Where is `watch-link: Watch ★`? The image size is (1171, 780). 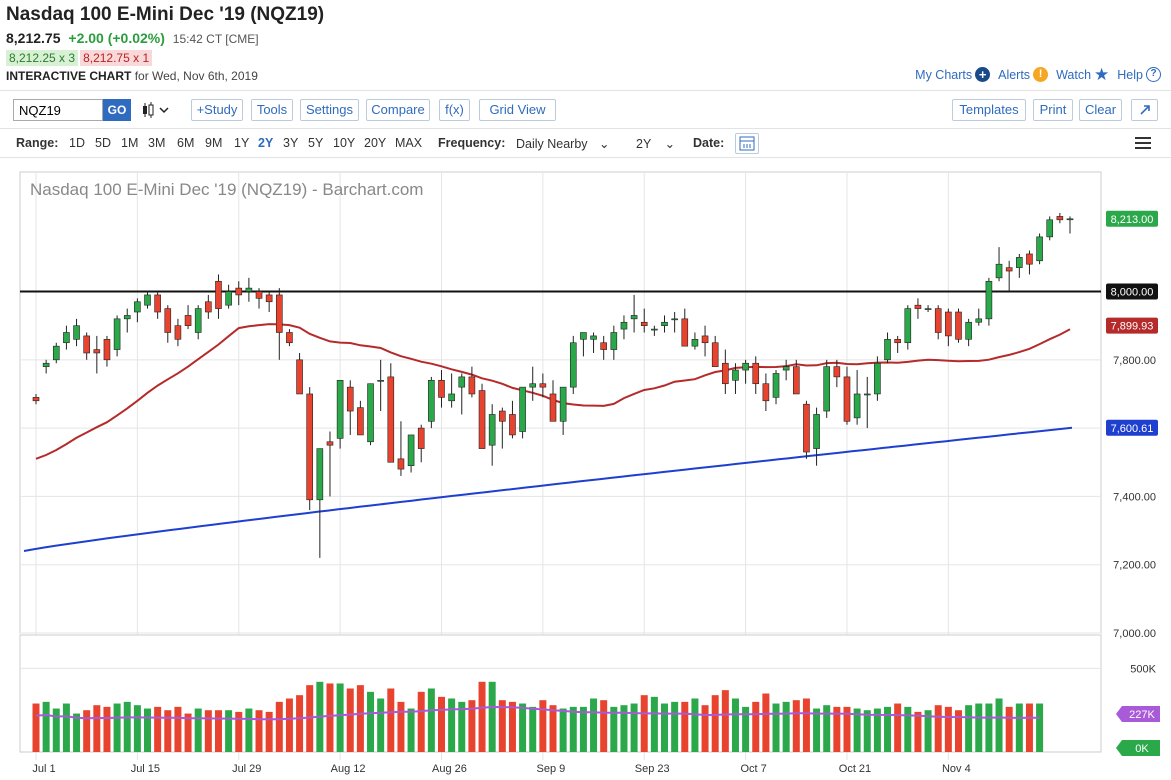 watch-link: Watch ★ is located at coordinates (1082, 74).